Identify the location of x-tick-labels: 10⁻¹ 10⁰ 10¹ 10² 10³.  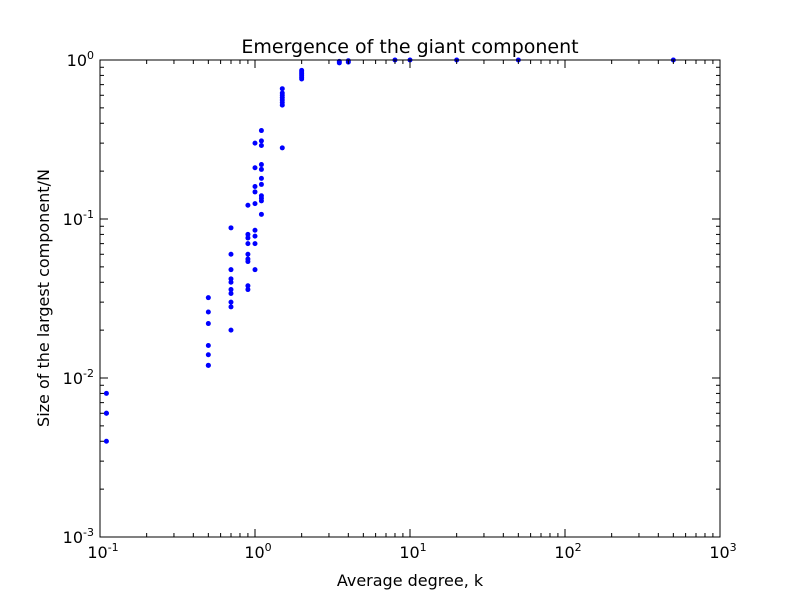
(411, 551).